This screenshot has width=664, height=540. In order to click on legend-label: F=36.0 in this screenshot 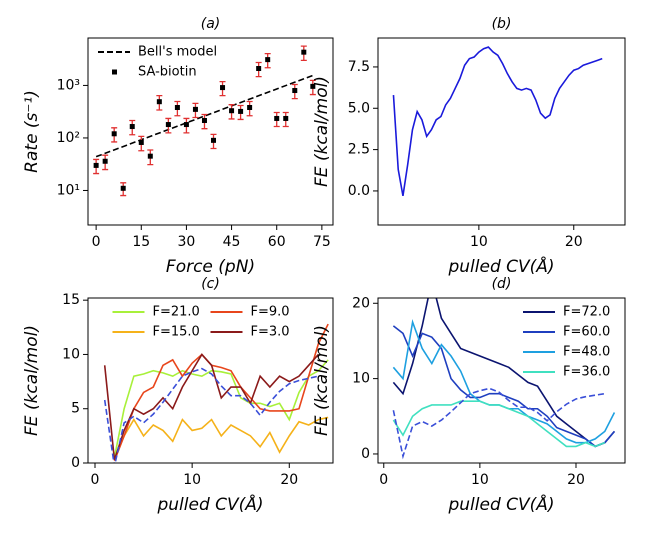, I will do `click(586, 372)`.